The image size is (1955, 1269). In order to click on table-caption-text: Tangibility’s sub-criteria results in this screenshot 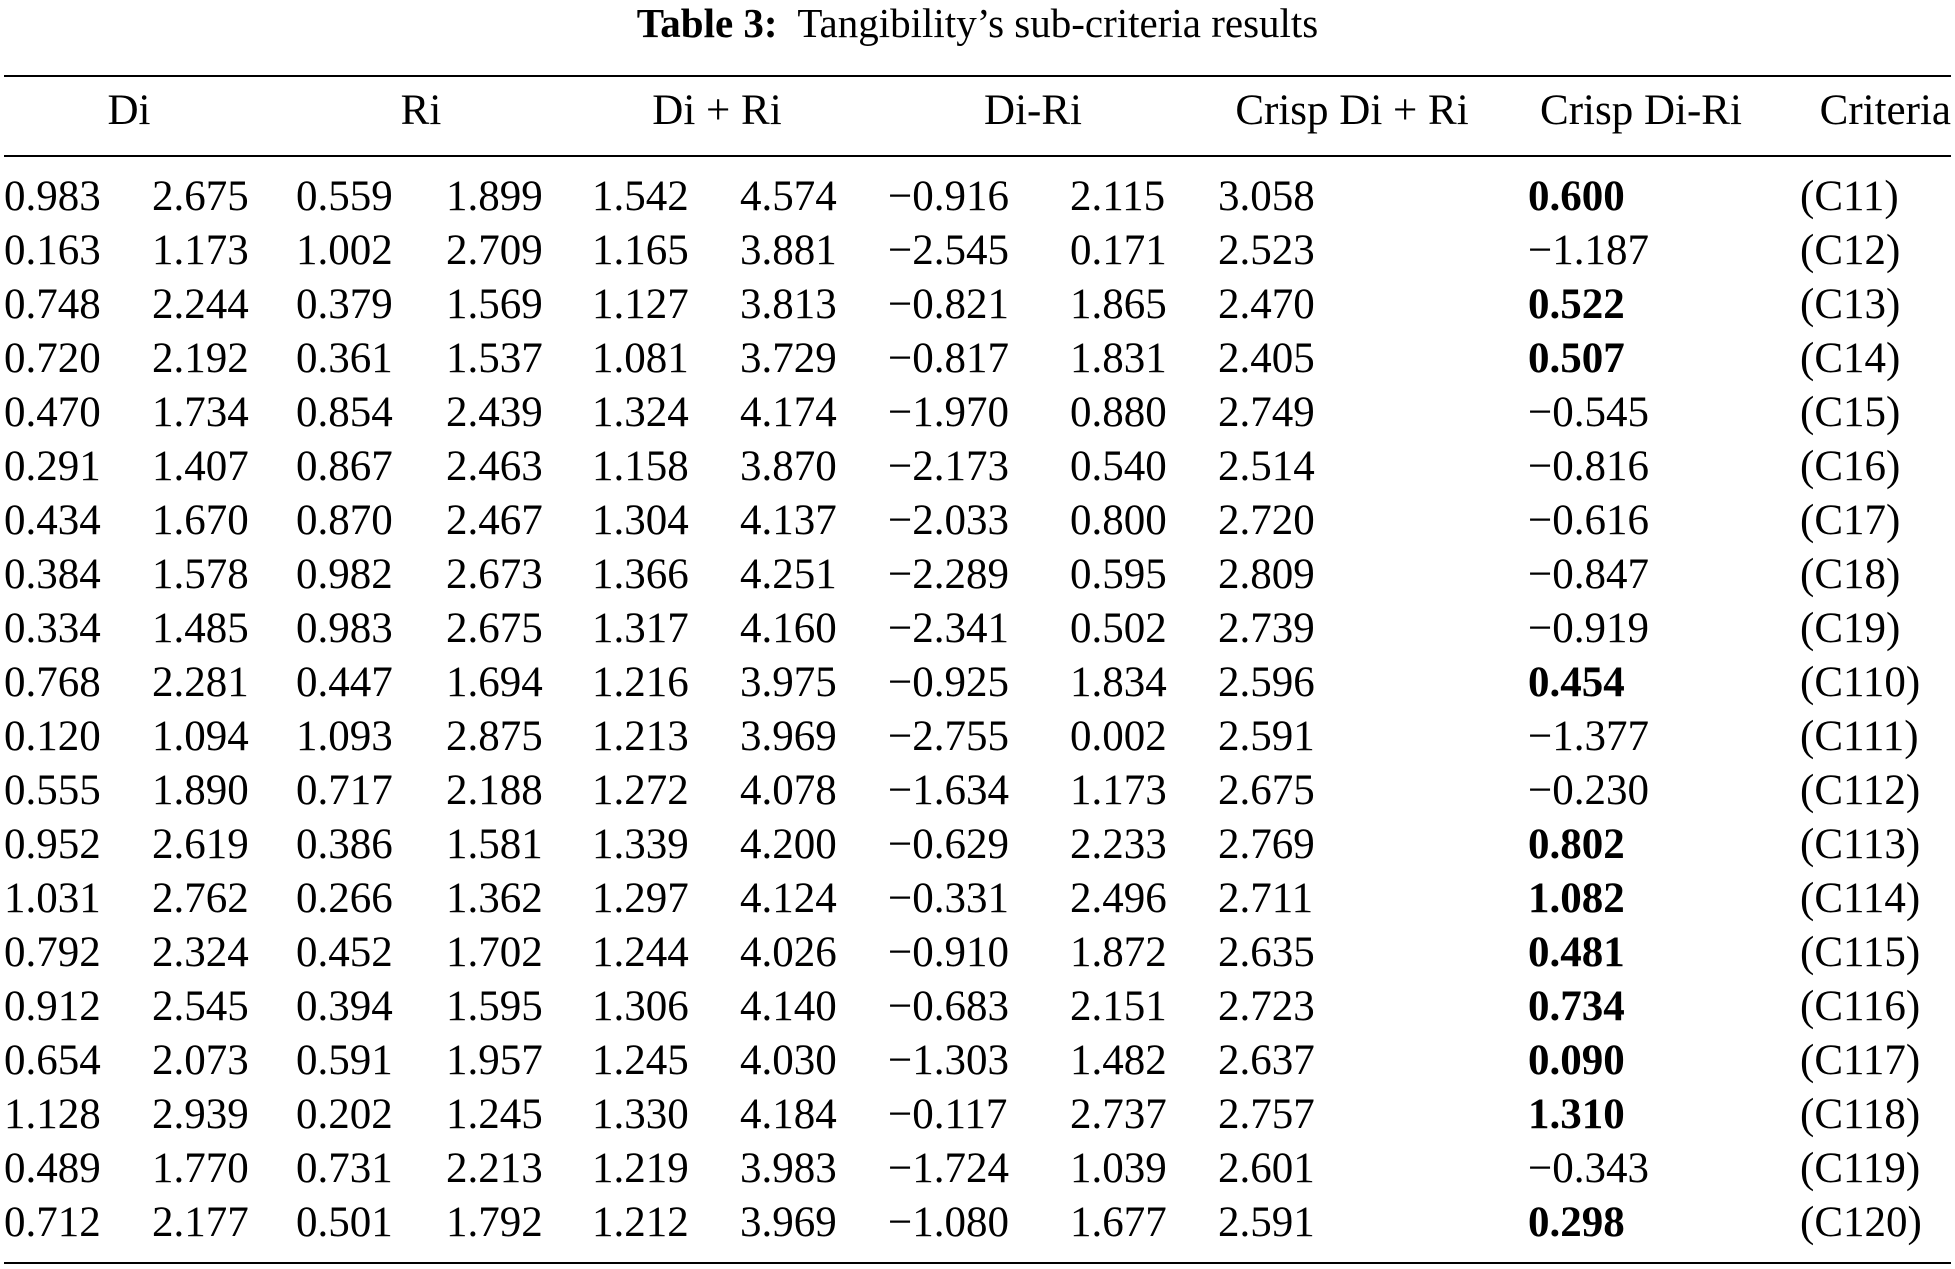, I will do `click(1058, 23)`.